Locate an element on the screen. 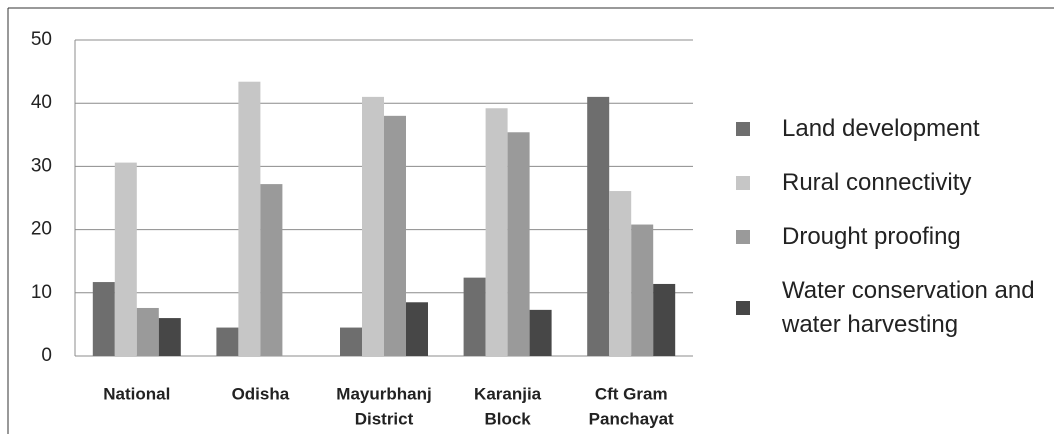  x-tick-label: Karanjia is located at coordinates (508, 393).